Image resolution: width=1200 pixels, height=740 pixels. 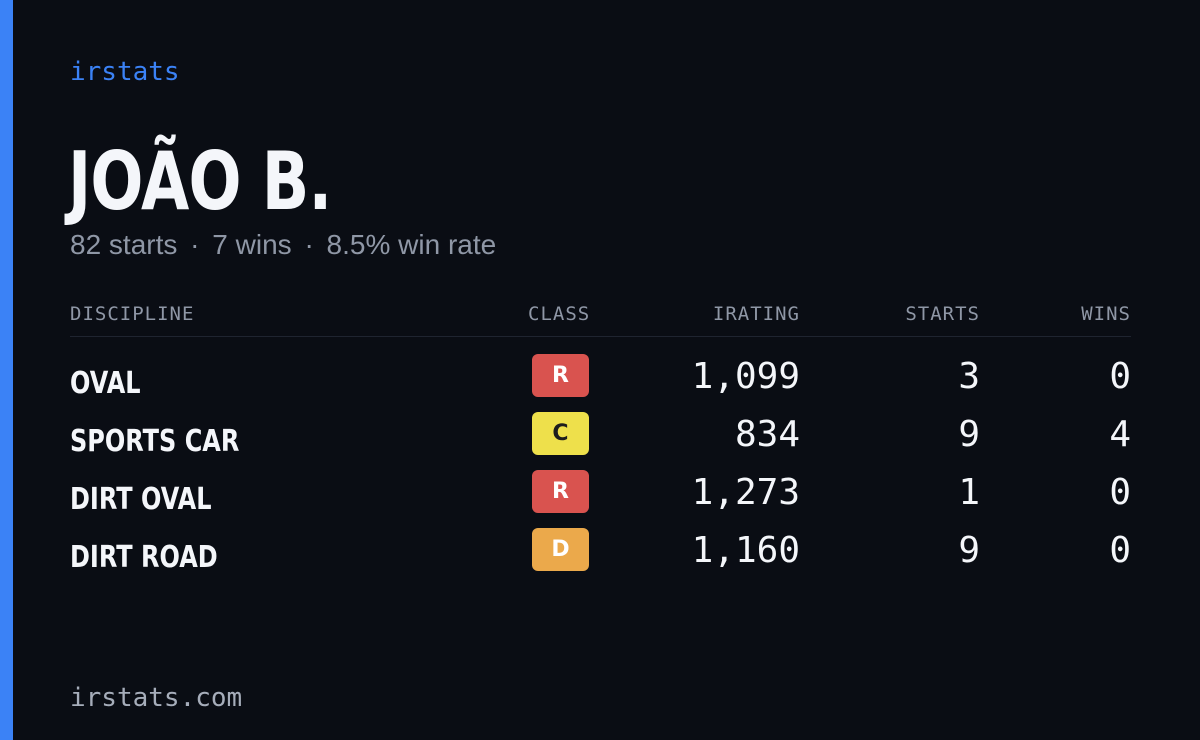 I want to click on discipline-name: OVAL, so click(x=105, y=383).